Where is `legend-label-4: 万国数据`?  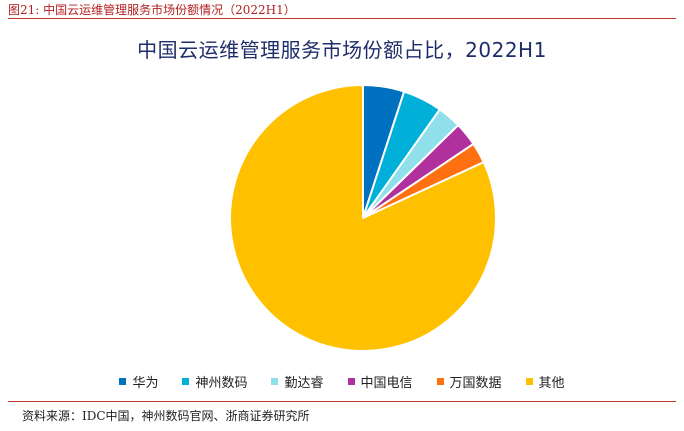
legend-label-4: 万国数据 is located at coordinates (475, 383).